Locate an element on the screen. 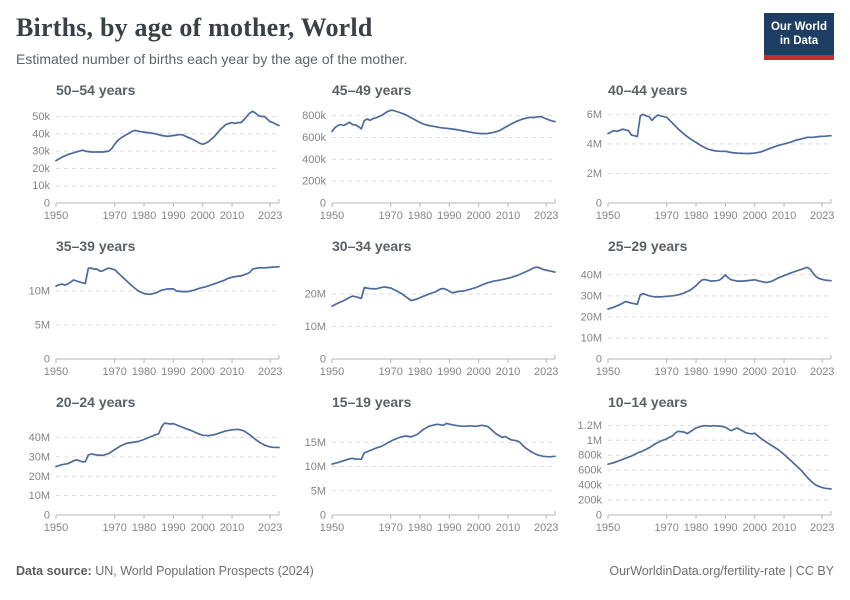 The height and width of the screenshot is (600, 850). svg-text: 200k is located at coordinates (314, 182).